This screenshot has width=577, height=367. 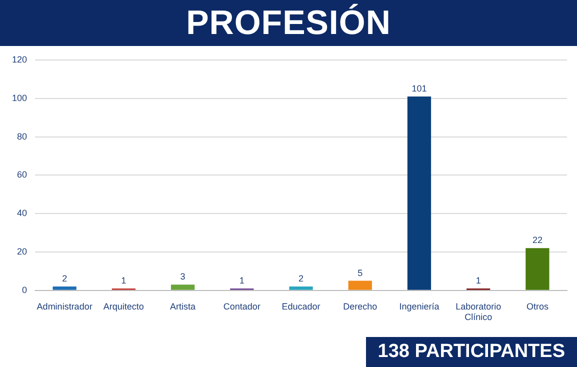 What do you see at coordinates (419, 88) in the screenshot?
I see `data-label: 101` at bounding box center [419, 88].